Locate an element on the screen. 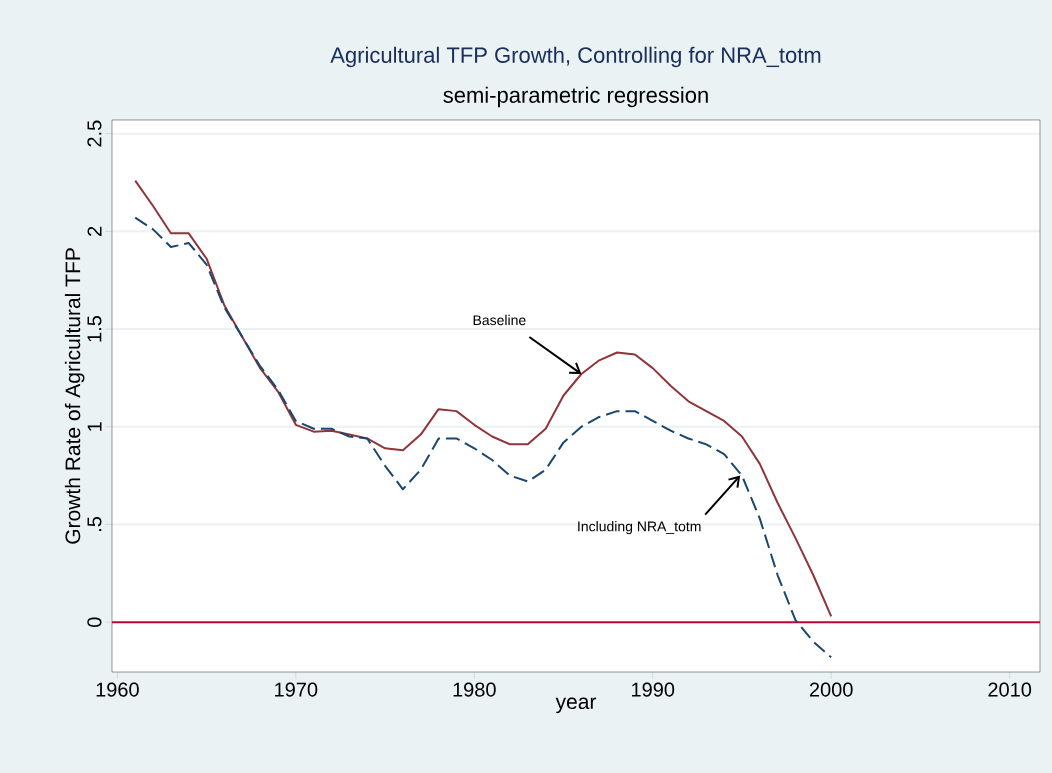  y-axis-title: Growth Rate of Agricultural TFP is located at coordinates (74, 396).